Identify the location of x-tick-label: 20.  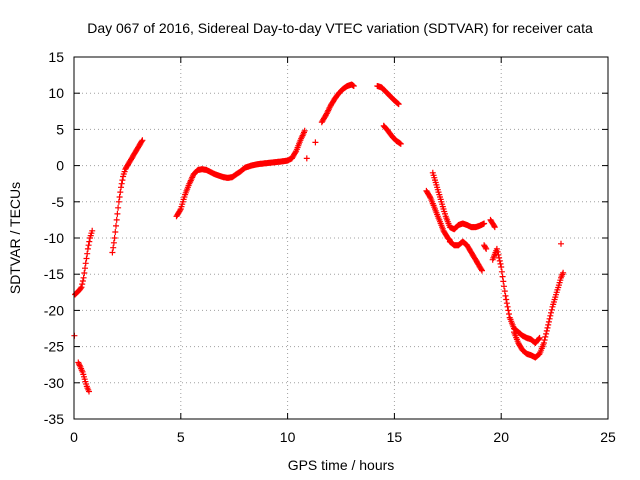
(501, 437).